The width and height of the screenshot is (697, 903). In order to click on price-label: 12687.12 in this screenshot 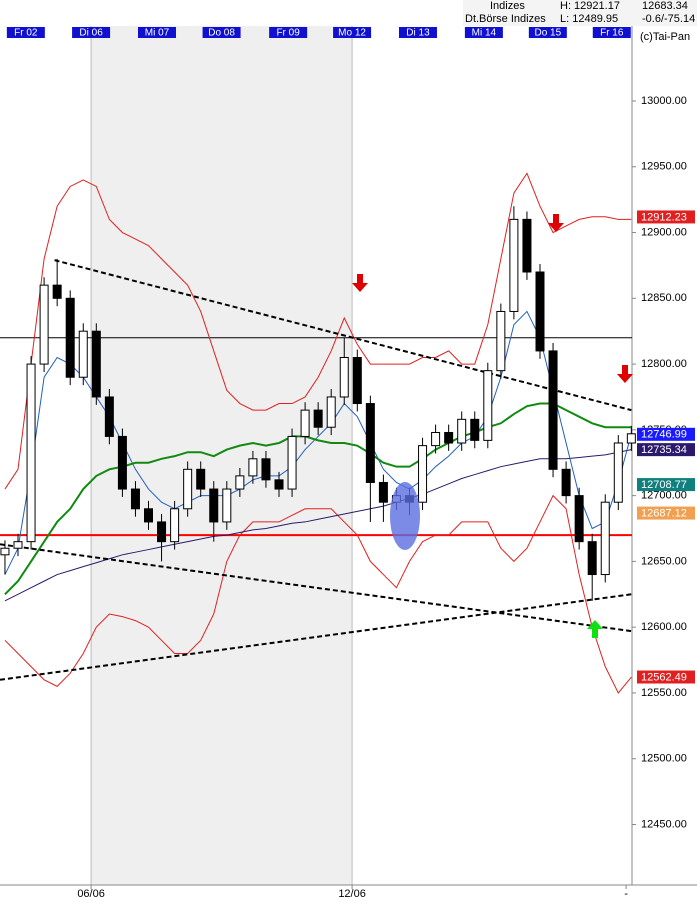, I will do `click(664, 513)`.